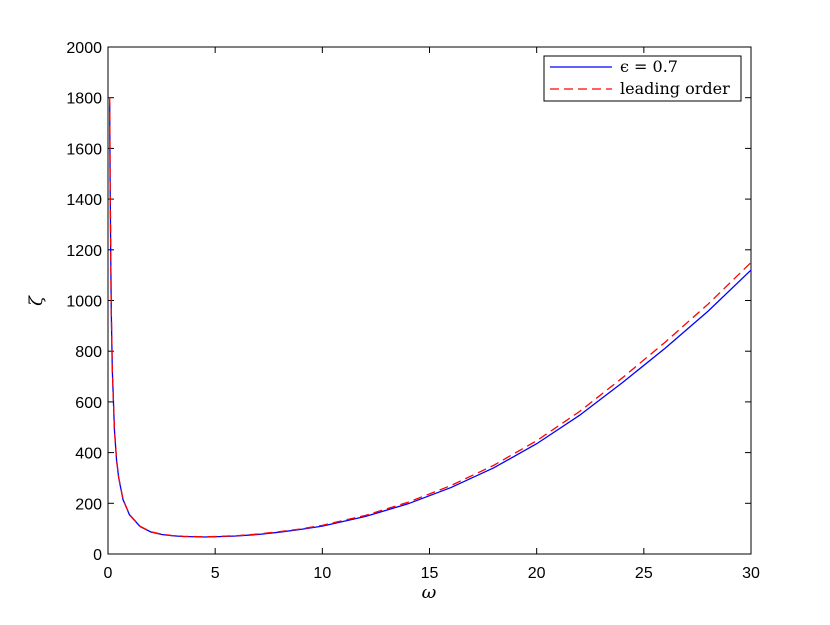 Image resolution: width=830 pixels, height=625 pixels. Describe the element at coordinates (88, 403) in the screenshot. I see `y-tick-label: 600` at that location.